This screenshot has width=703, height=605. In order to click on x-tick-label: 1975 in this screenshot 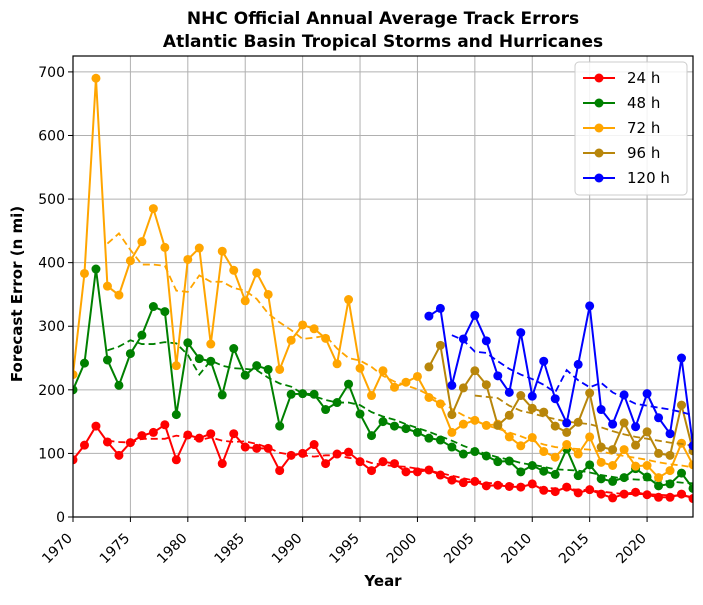, I will do `click(115, 549)`.